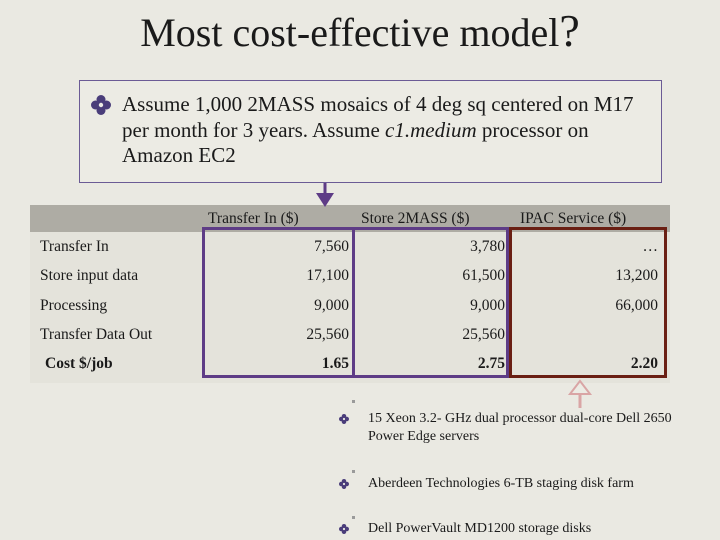 This screenshot has height=540, width=720. Describe the element at coordinates (483, 275) in the screenshot. I see `cell-store-input-col2: 61,500` at that location.